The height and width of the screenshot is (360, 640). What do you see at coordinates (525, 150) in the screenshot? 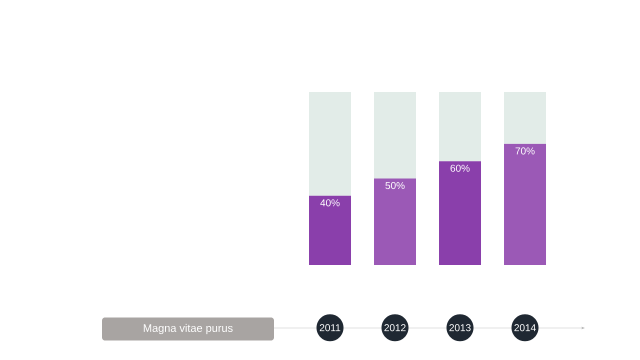
I see `data-label: 70%` at bounding box center [525, 150].